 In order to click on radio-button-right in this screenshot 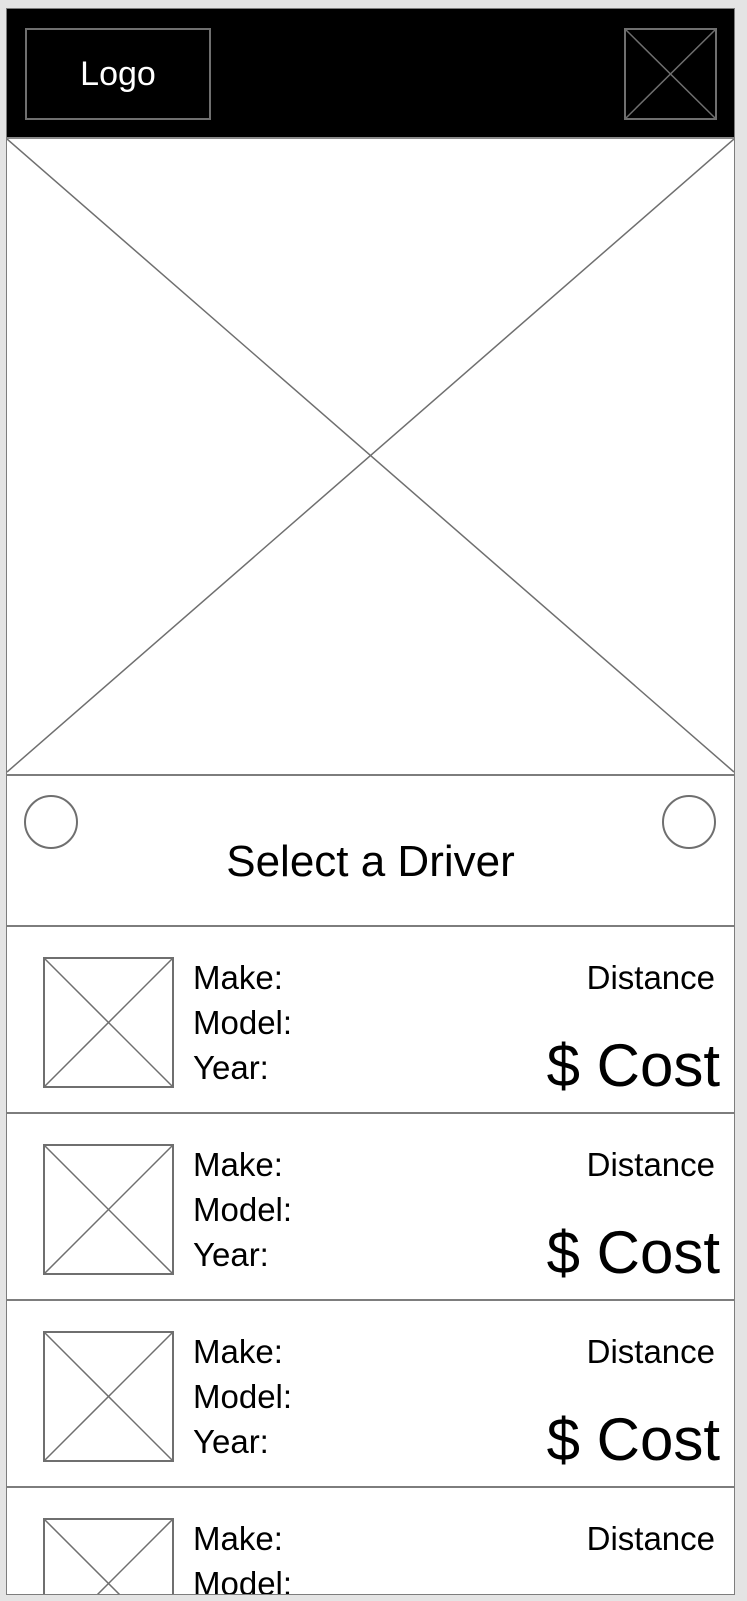, I will do `click(689, 822)`.